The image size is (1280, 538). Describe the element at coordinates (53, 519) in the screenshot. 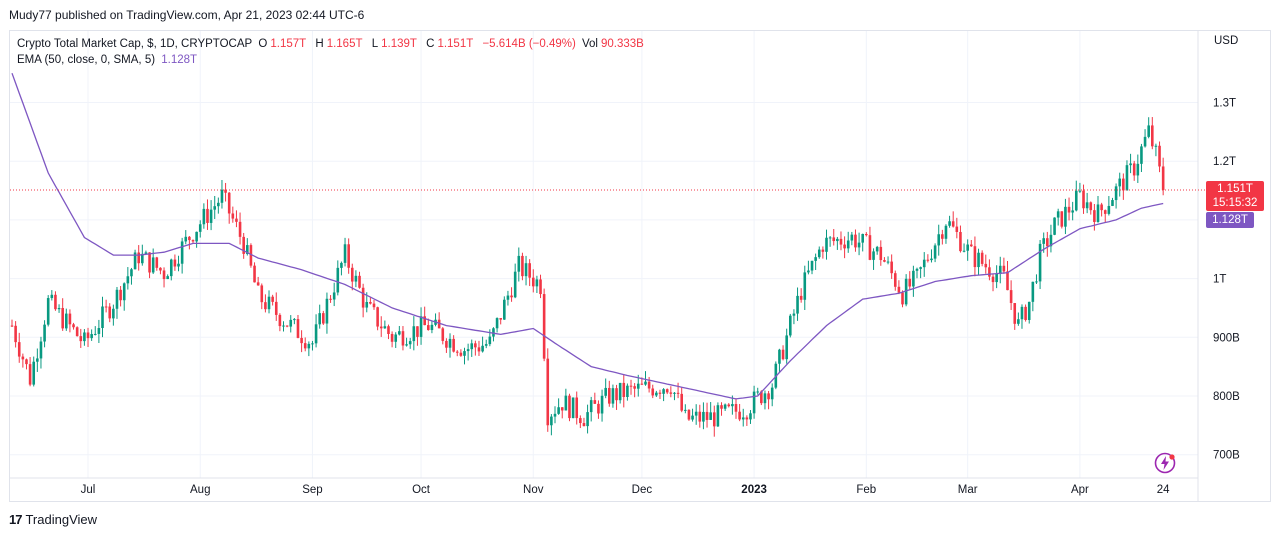

I see `brand: 17 TradingView` at that location.